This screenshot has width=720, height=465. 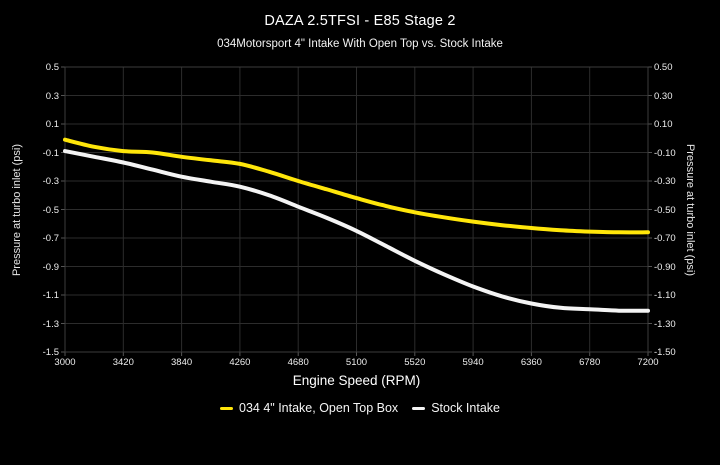 I want to click on y-tick-label-right: -0.50, so click(x=665, y=210).